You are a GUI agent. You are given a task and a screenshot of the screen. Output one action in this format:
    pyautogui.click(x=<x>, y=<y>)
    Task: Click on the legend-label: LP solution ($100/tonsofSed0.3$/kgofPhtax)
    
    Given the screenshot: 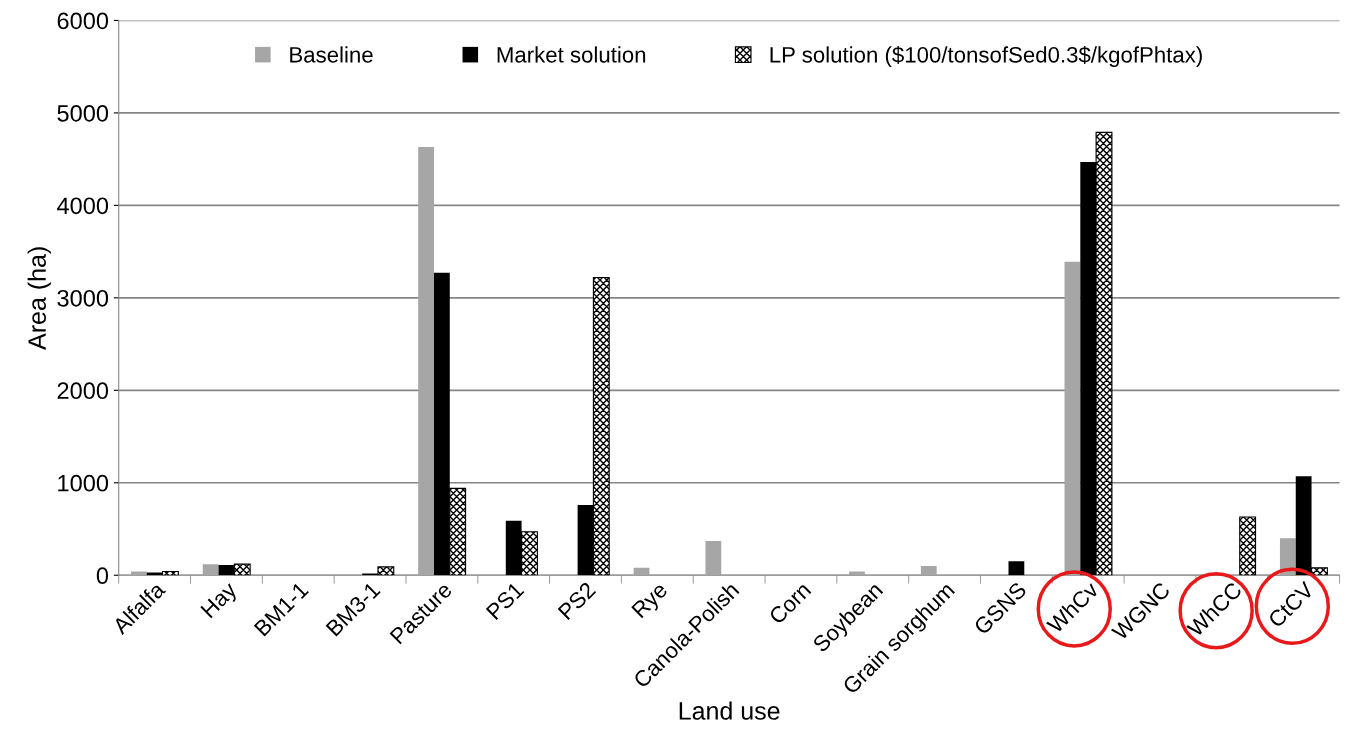 What is the action you would take?
    pyautogui.click(x=986, y=56)
    